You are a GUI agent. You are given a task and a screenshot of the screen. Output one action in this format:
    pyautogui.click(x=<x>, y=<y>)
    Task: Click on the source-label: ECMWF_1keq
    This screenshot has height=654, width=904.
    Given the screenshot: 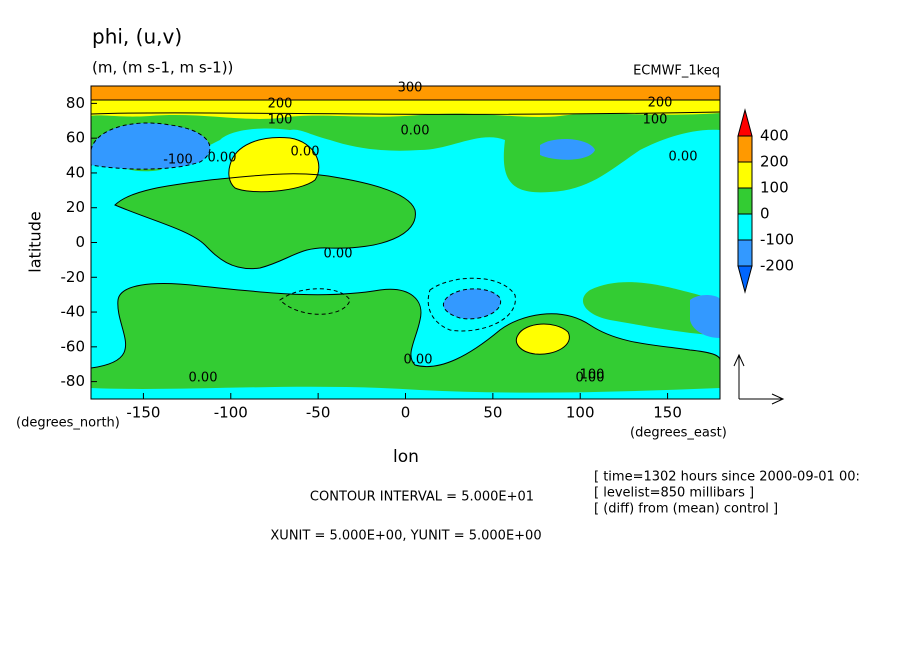 What is the action you would take?
    pyautogui.click(x=676, y=71)
    